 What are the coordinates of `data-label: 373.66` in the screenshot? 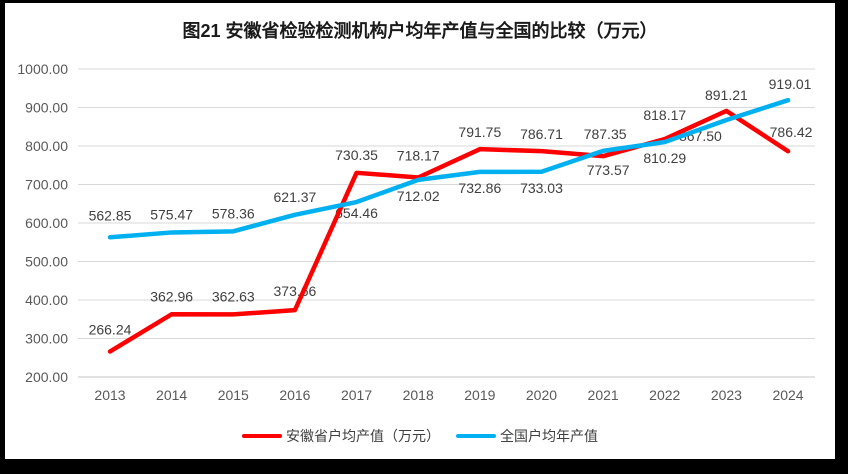 It's located at (295, 291).